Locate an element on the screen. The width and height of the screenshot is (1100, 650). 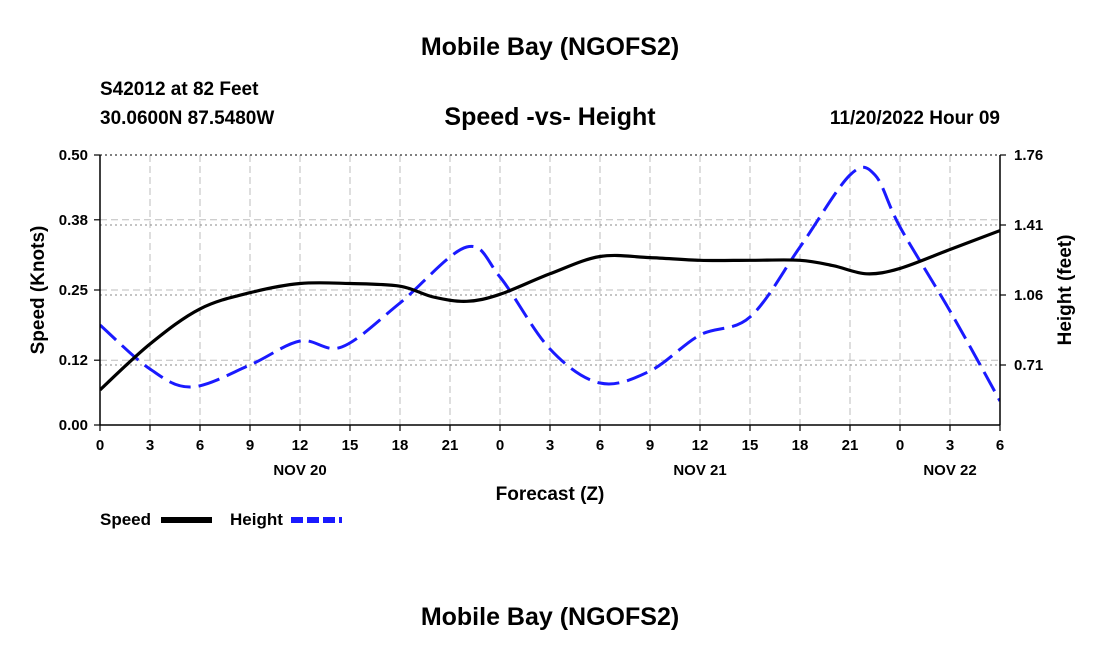
y2-axis-label: Height (feet) is located at coordinates (1065, 290).